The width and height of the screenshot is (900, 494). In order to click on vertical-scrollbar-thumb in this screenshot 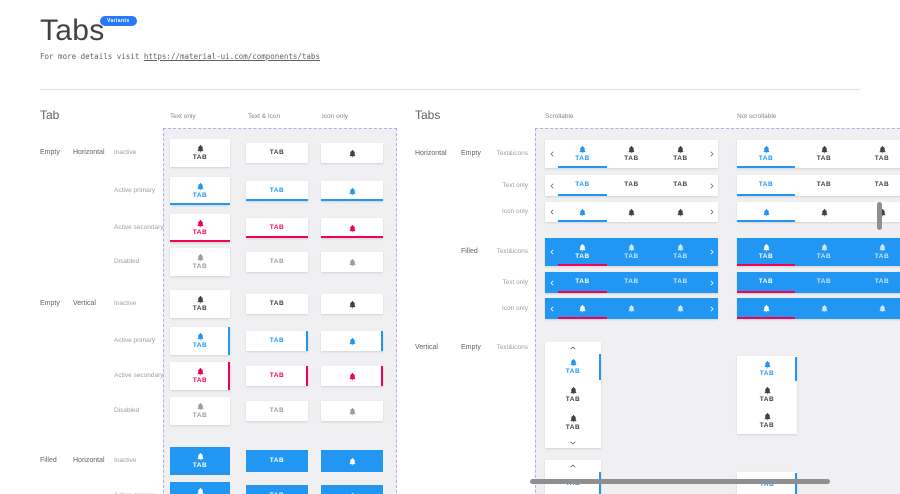, I will do `click(879, 216)`.